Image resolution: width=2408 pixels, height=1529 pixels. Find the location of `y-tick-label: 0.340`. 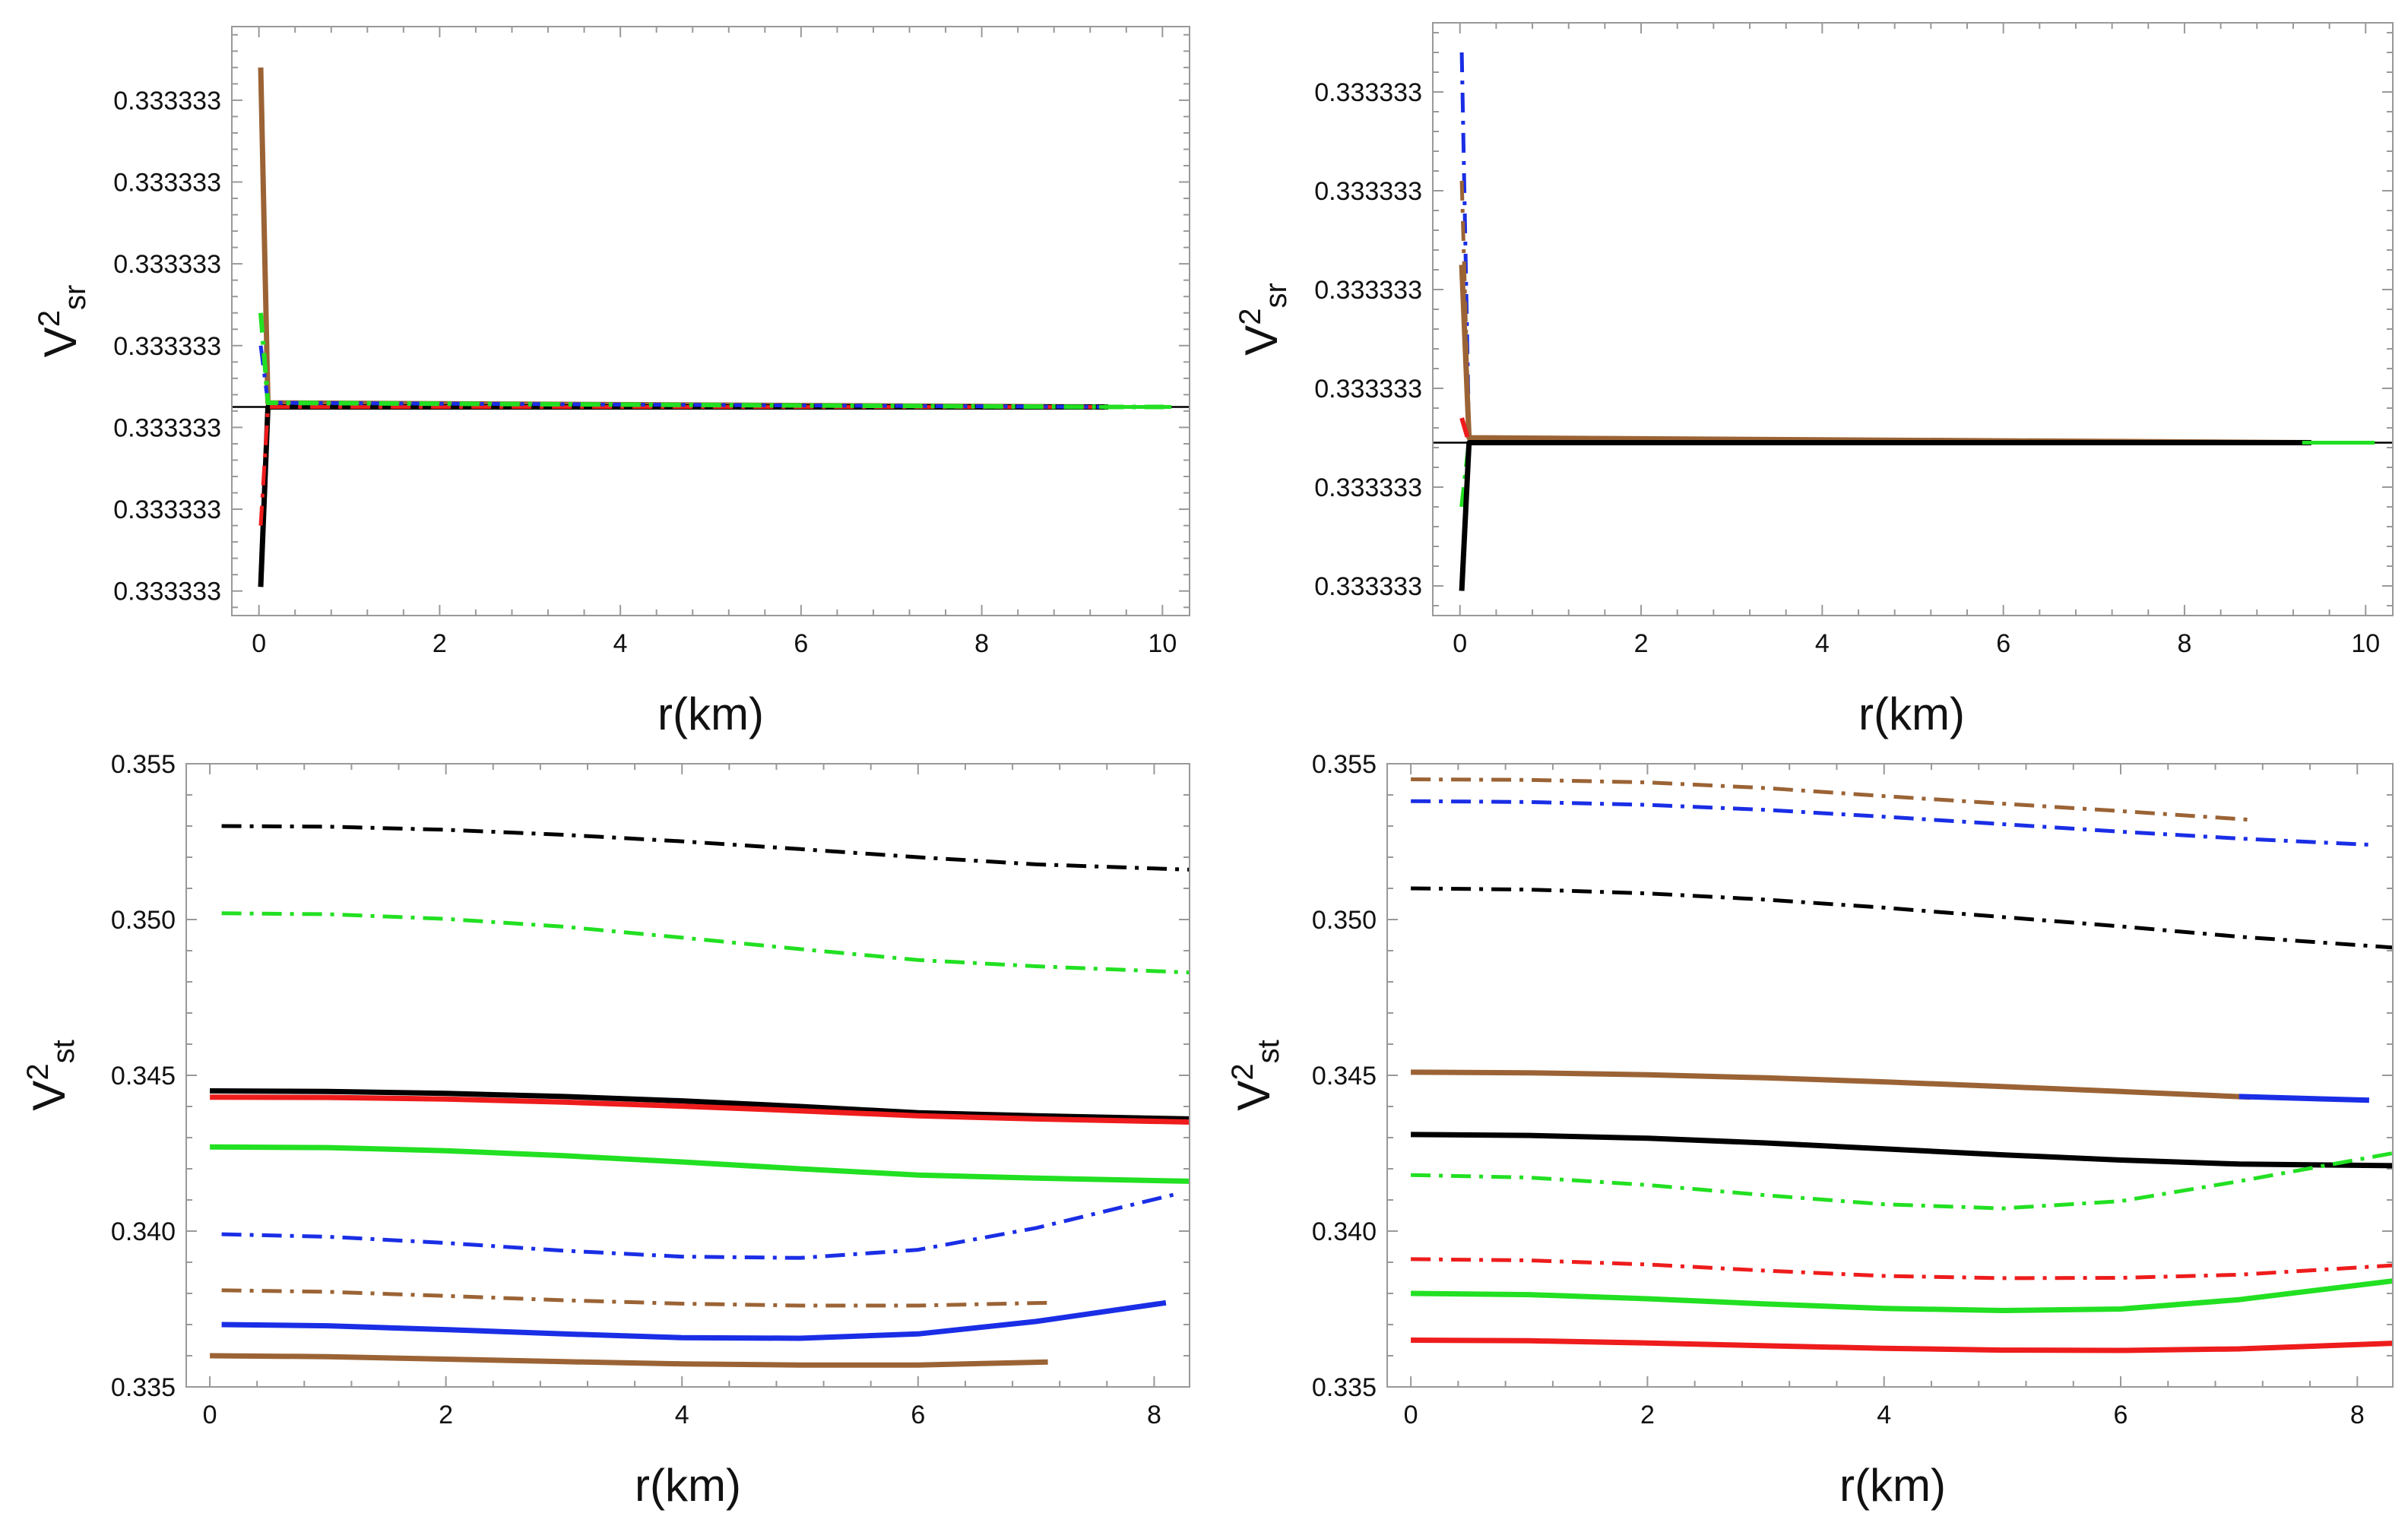

y-tick-label: 0.340 is located at coordinates (1344, 1231).